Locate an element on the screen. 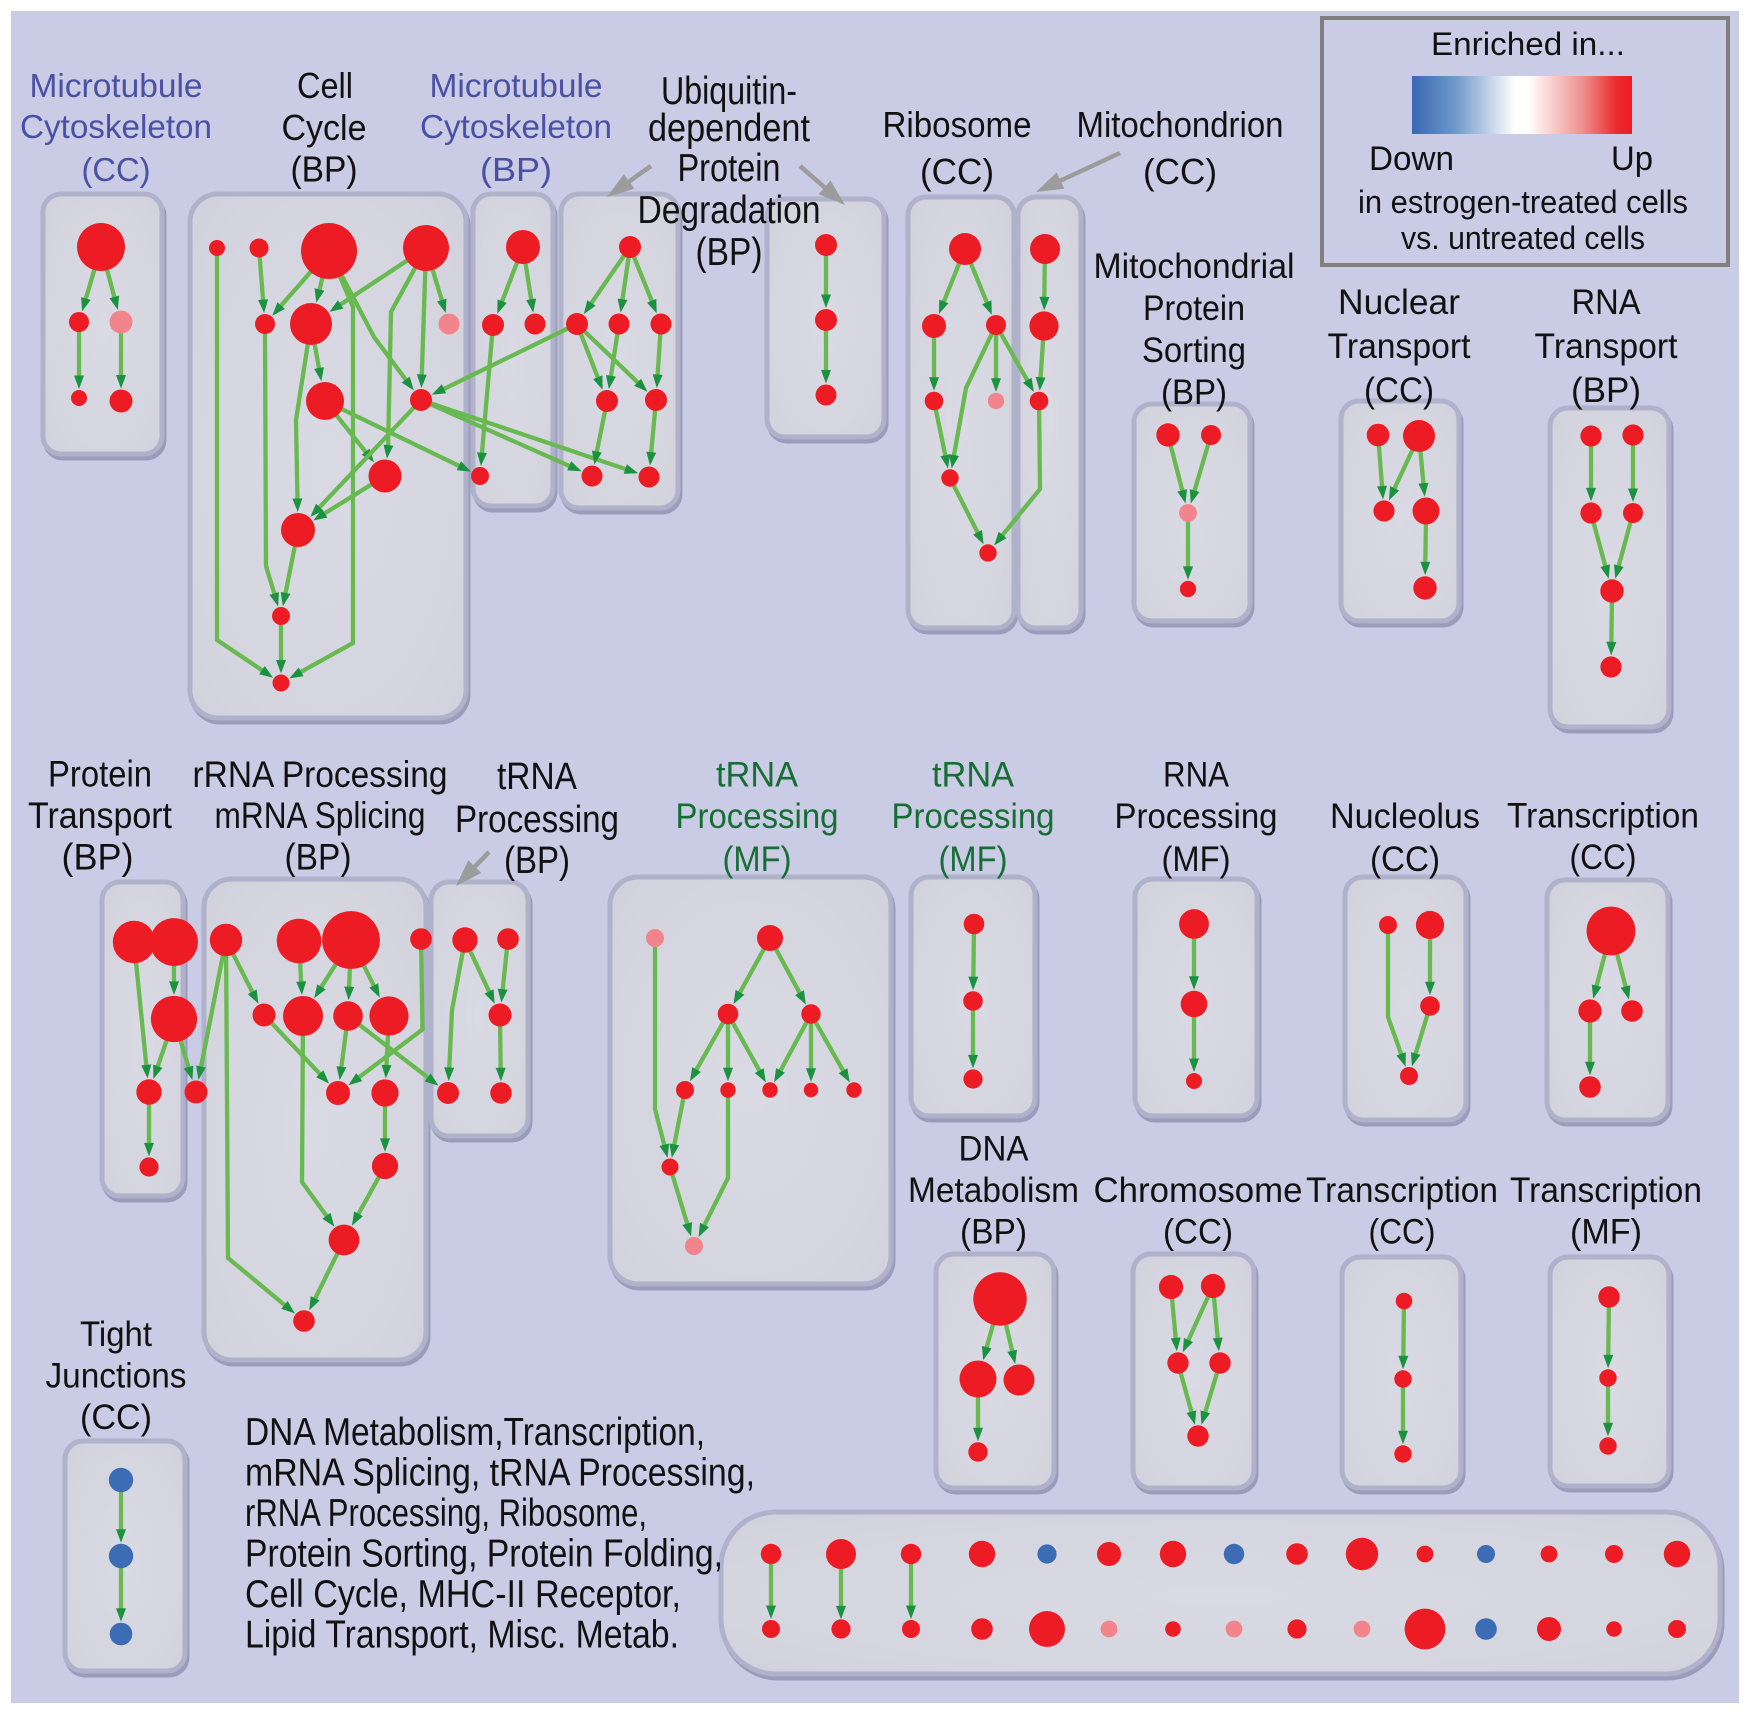 This screenshot has width=1750, height=1715. svg-text: in estrogen-treated cells is located at coordinates (1523, 202).